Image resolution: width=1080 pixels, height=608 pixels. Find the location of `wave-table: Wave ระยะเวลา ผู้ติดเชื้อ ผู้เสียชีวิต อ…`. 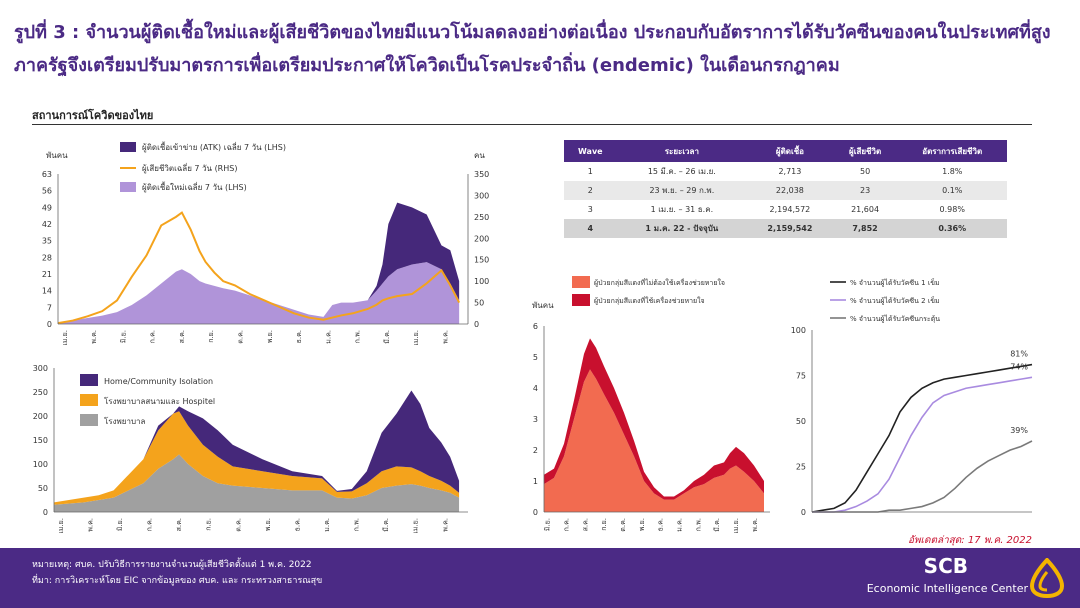

wave-table: Wave ระยะเวลา ผู้ติดเชื้อ ผู้เสียชีวิต อ… is located at coordinates (785, 189).